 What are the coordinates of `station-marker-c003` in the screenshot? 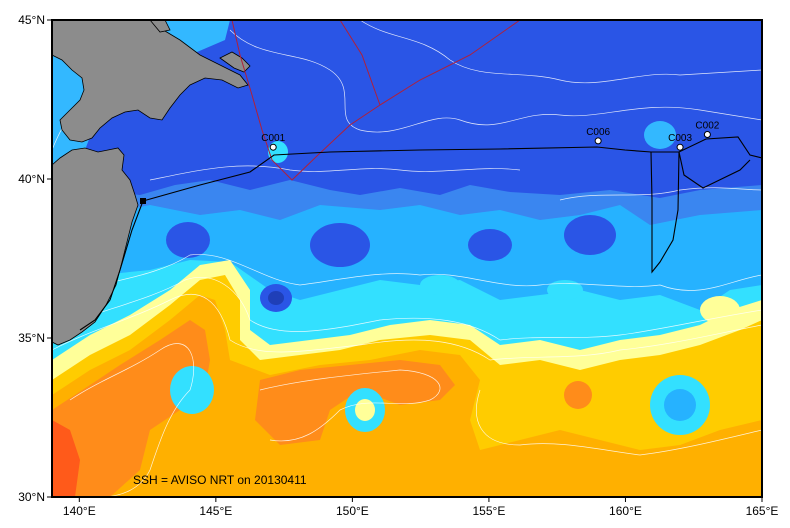 It's located at (680, 147).